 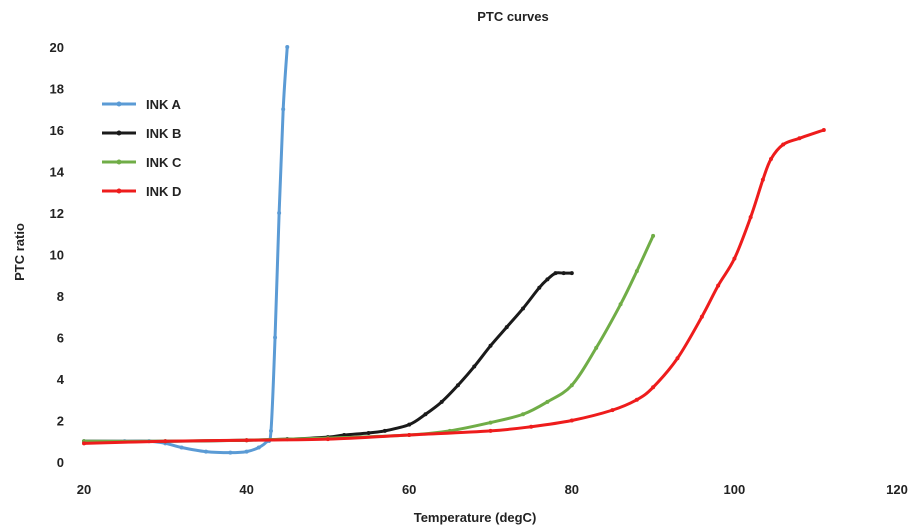 I want to click on y-tick-label: 10, so click(x=57, y=255).